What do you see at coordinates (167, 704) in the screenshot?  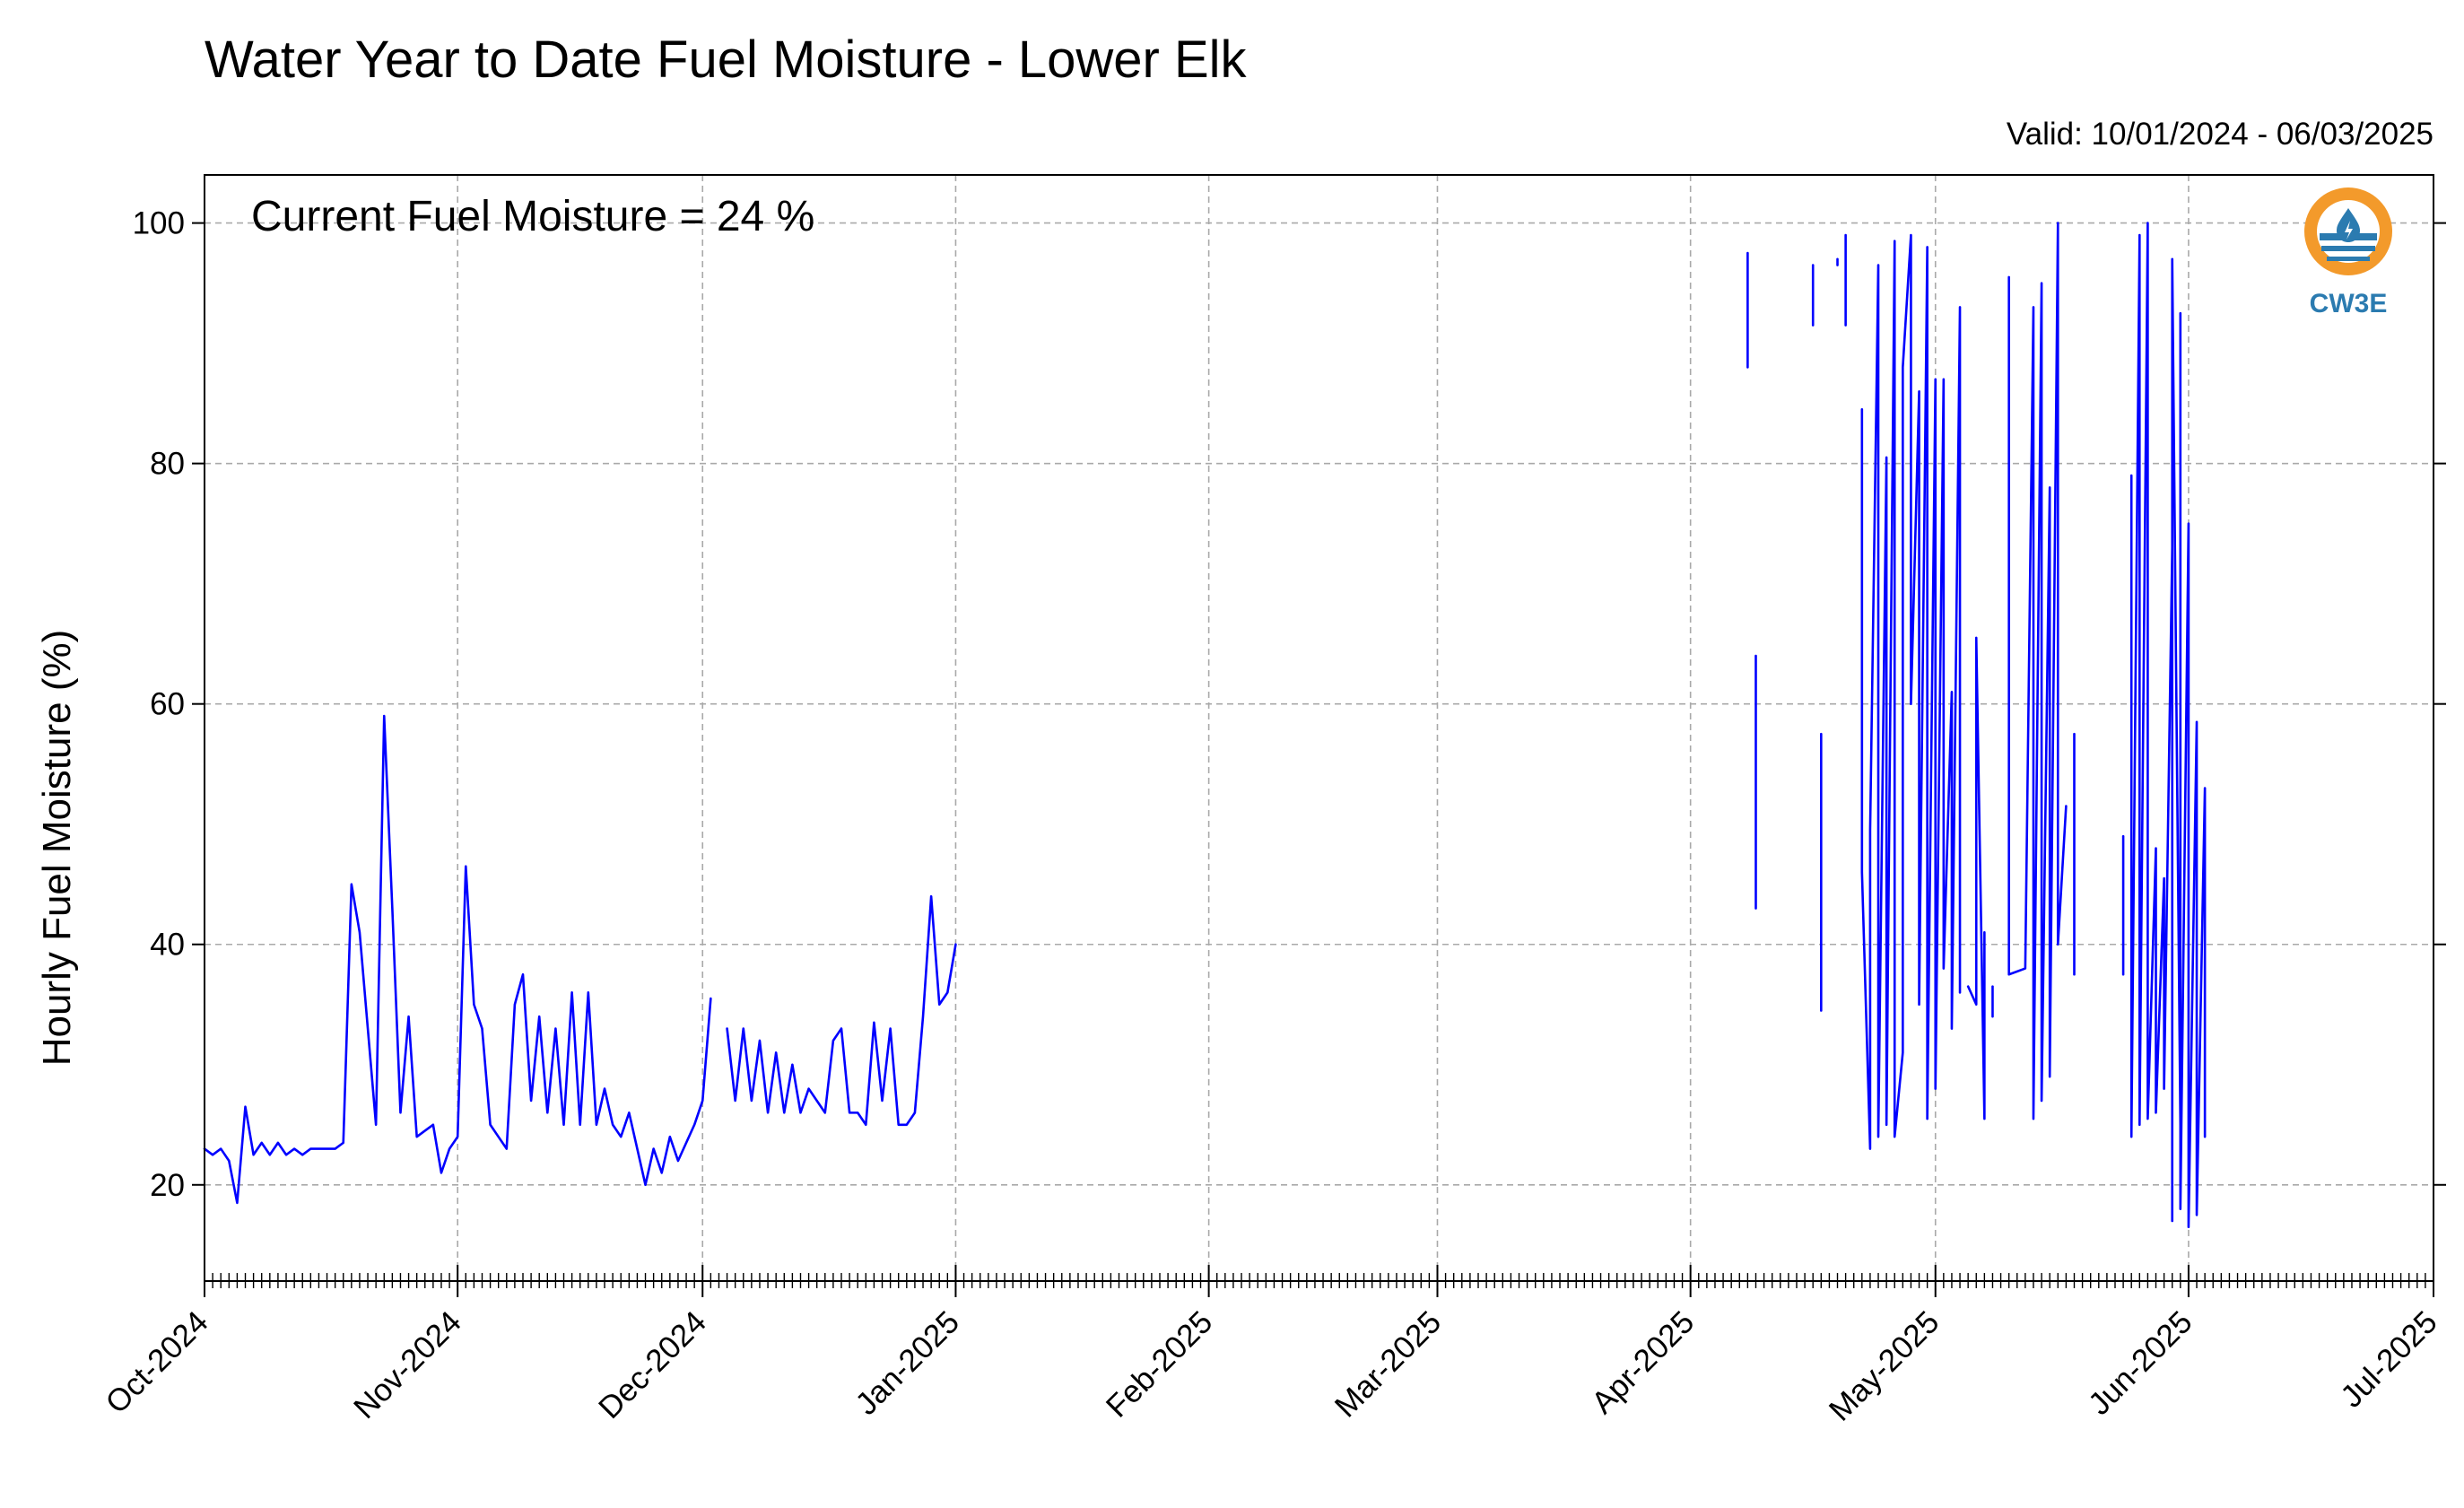 I see `y-tick-label: 60` at bounding box center [167, 704].